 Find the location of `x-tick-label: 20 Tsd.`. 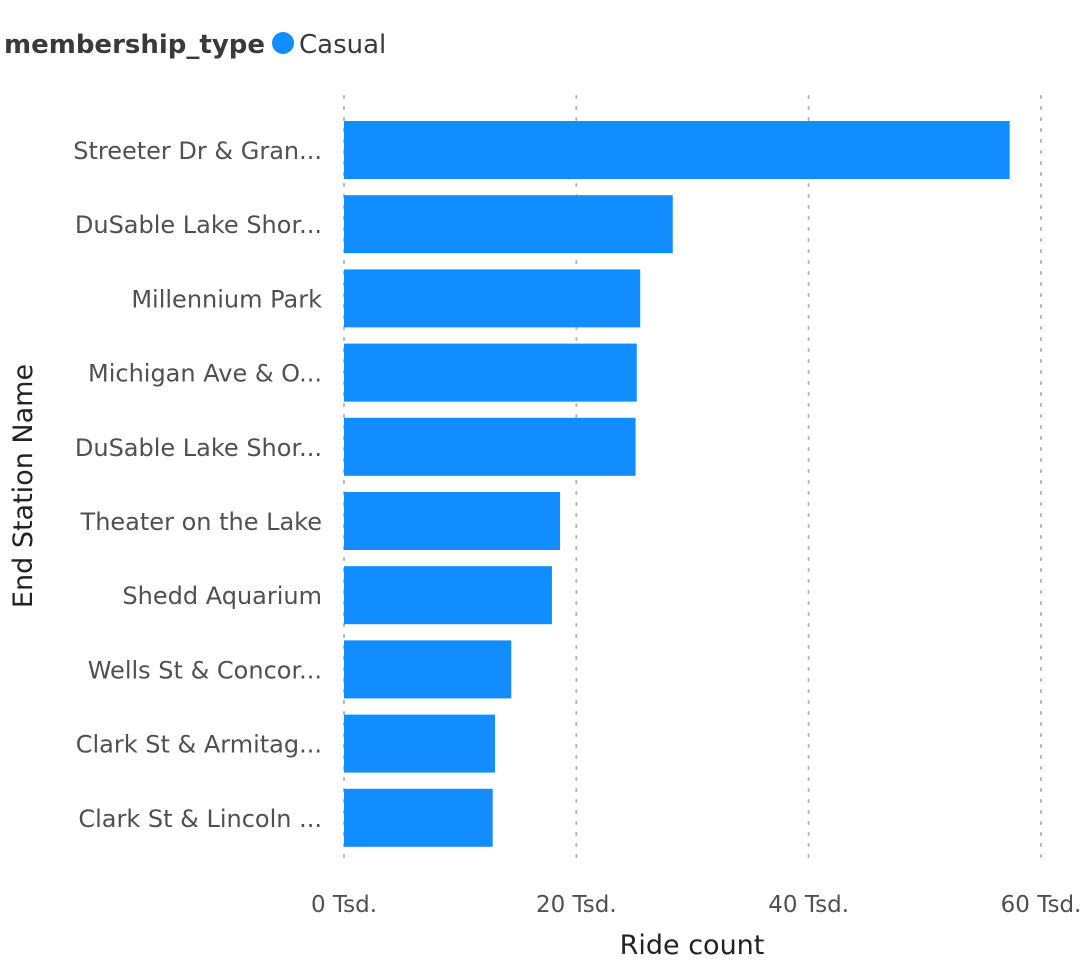

x-tick-label: 20 Tsd. is located at coordinates (576, 905).